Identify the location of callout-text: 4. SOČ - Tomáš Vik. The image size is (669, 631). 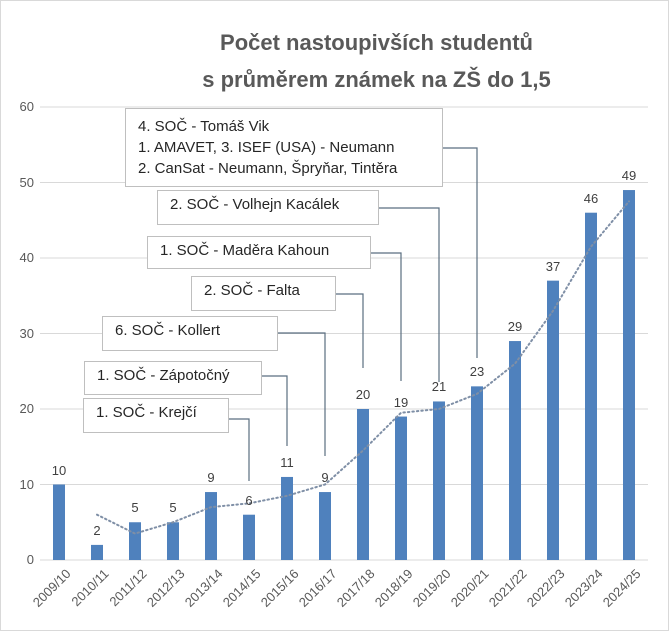
(204, 126).